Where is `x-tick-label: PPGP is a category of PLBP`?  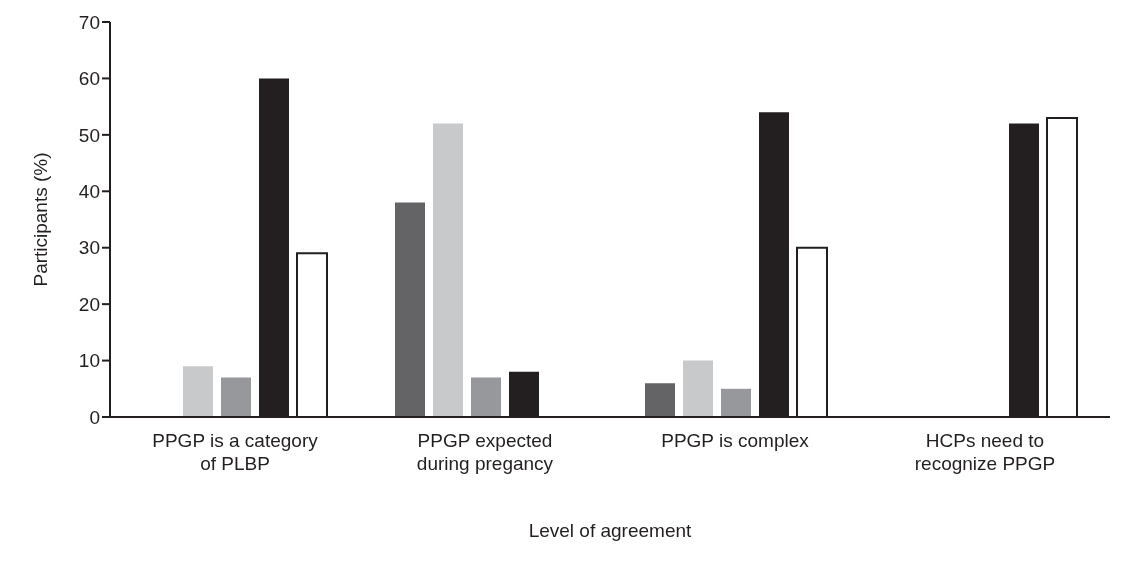
x-tick-label: PPGP is a category of PLBP is located at coordinates (235, 452).